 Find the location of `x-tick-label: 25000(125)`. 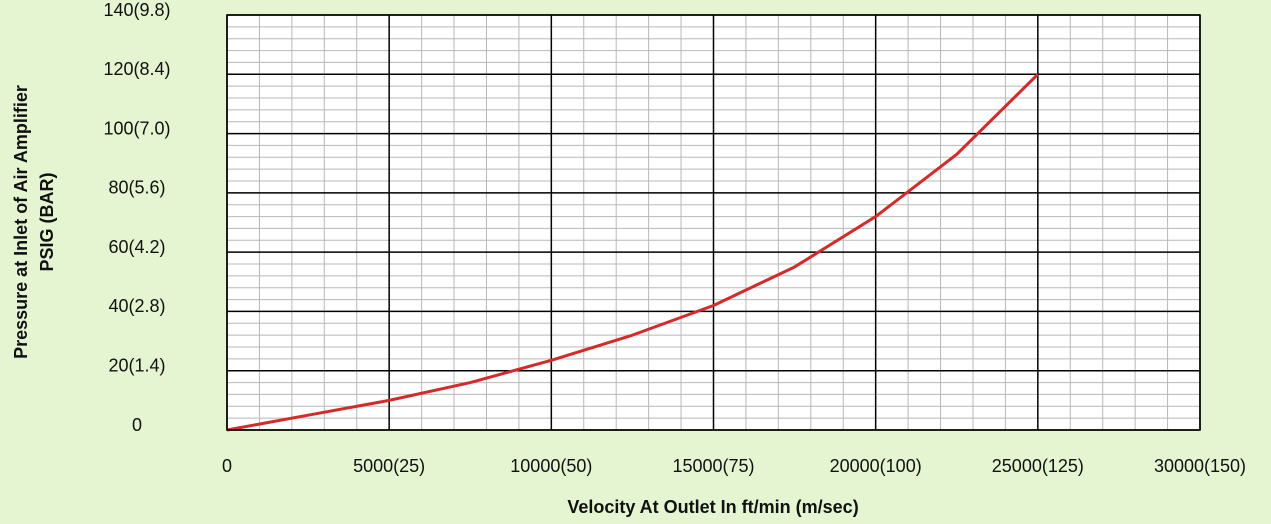

x-tick-label: 25000(125) is located at coordinates (1038, 466).